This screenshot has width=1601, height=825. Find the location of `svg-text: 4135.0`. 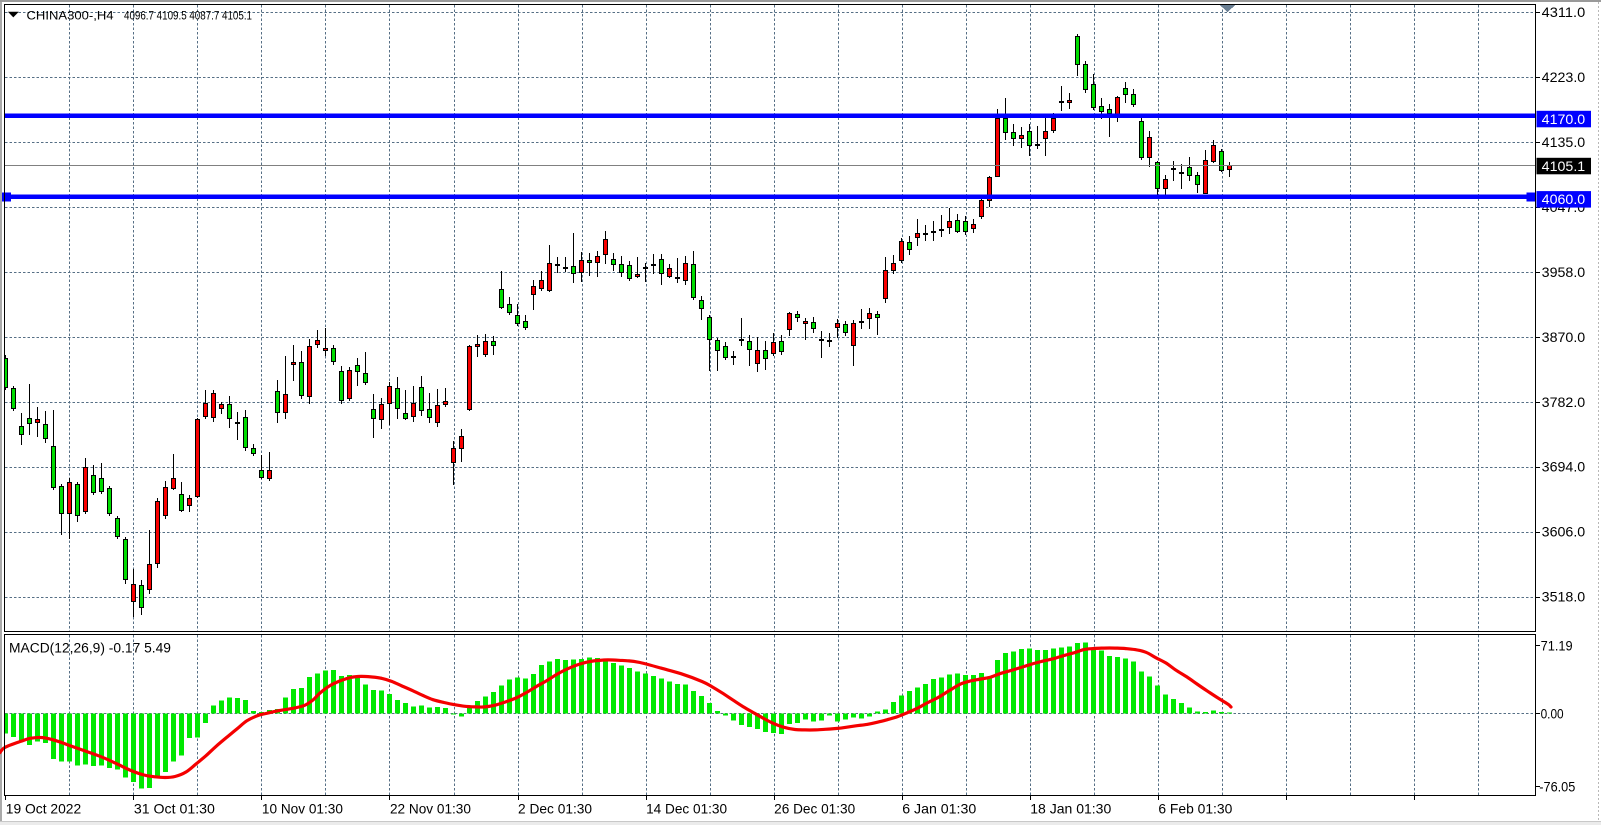

svg-text: 4135.0 is located at coordinates (1564, 142).